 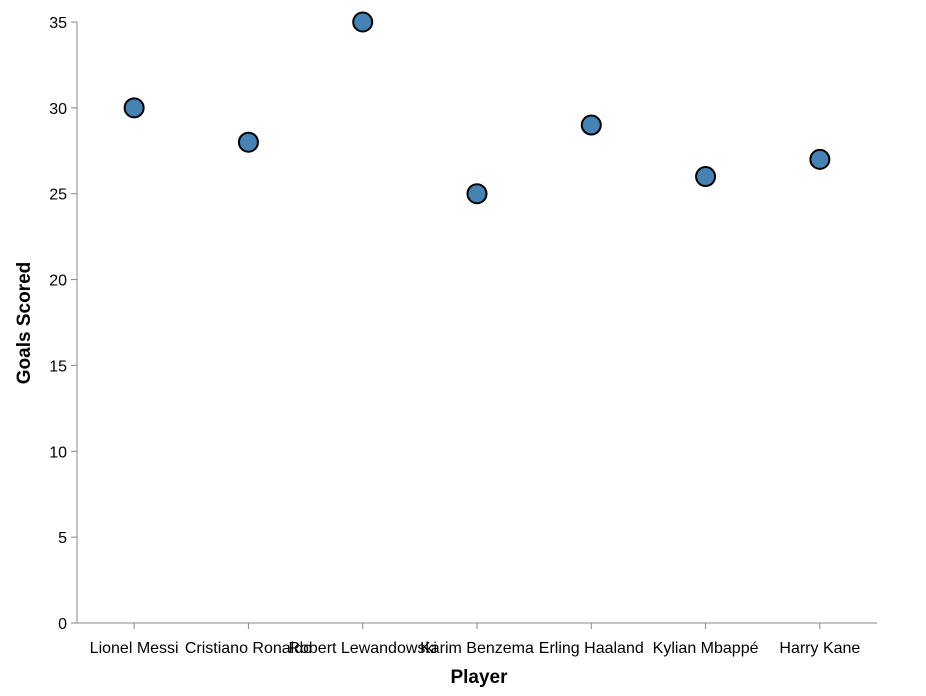 I want to click on y-tick-label: 30, so click(x=58, y=109).